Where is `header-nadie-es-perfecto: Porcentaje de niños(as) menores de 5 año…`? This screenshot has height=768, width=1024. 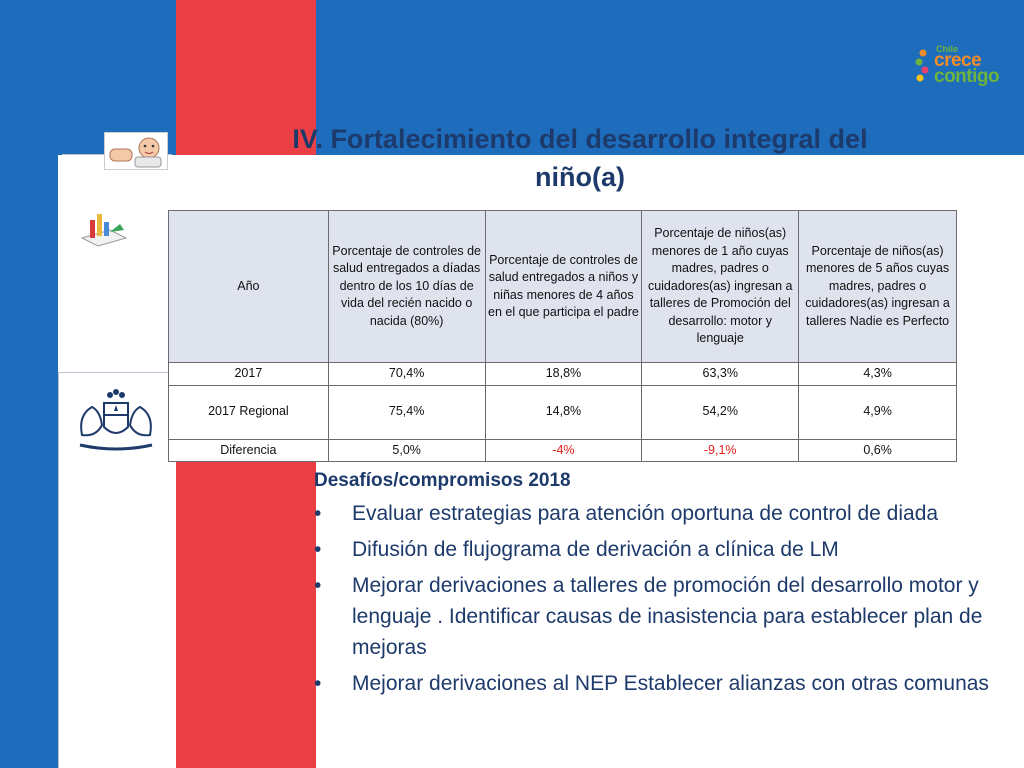 header-nadie-es-perfecto: Porcentaje de niños(as) menores de 5 año… is located at coordinates (877, 286).